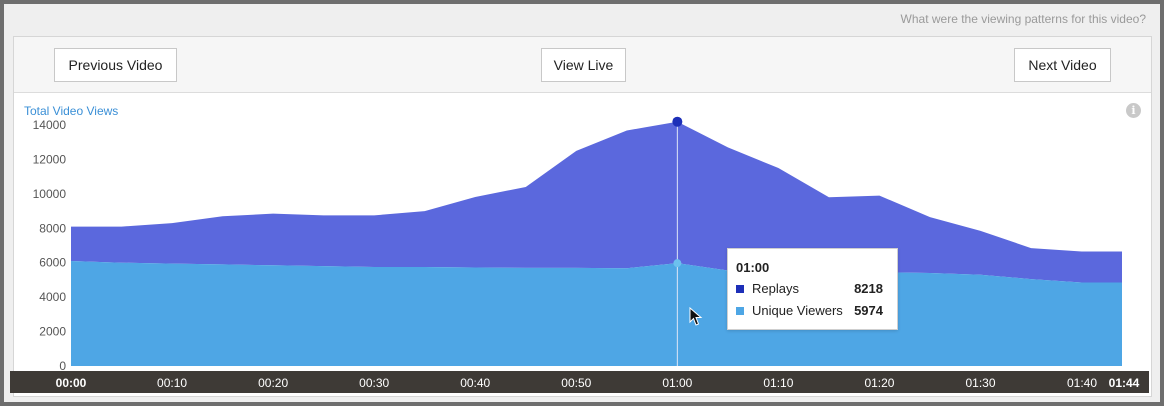 Image resolution: width=1164 pixels, height=406 pixels. What do you see at coordinates (115, 65) in the screenshot?
I see `previous-video-button: Previous Video` at bounding box center [115, 65].